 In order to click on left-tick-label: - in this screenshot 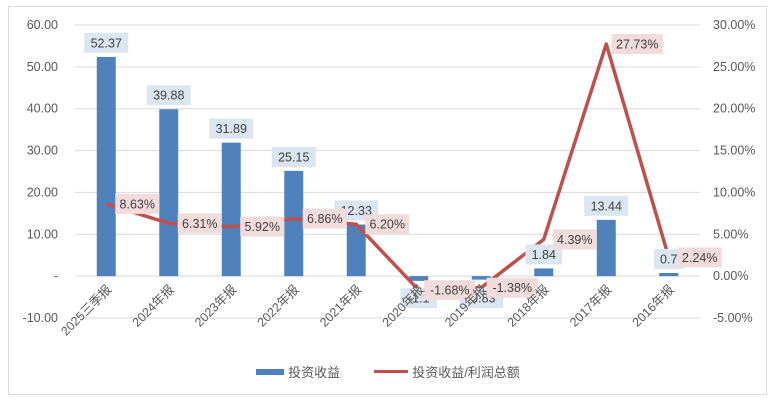, I will do `click(56, 276)`.